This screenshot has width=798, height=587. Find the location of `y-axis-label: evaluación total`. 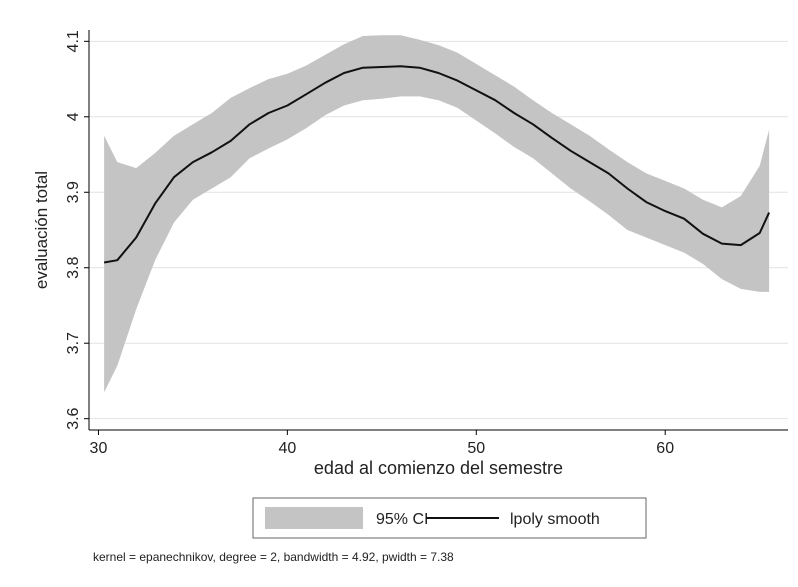

y-axis-label: evaluación total is located at coordinates (41, 230).